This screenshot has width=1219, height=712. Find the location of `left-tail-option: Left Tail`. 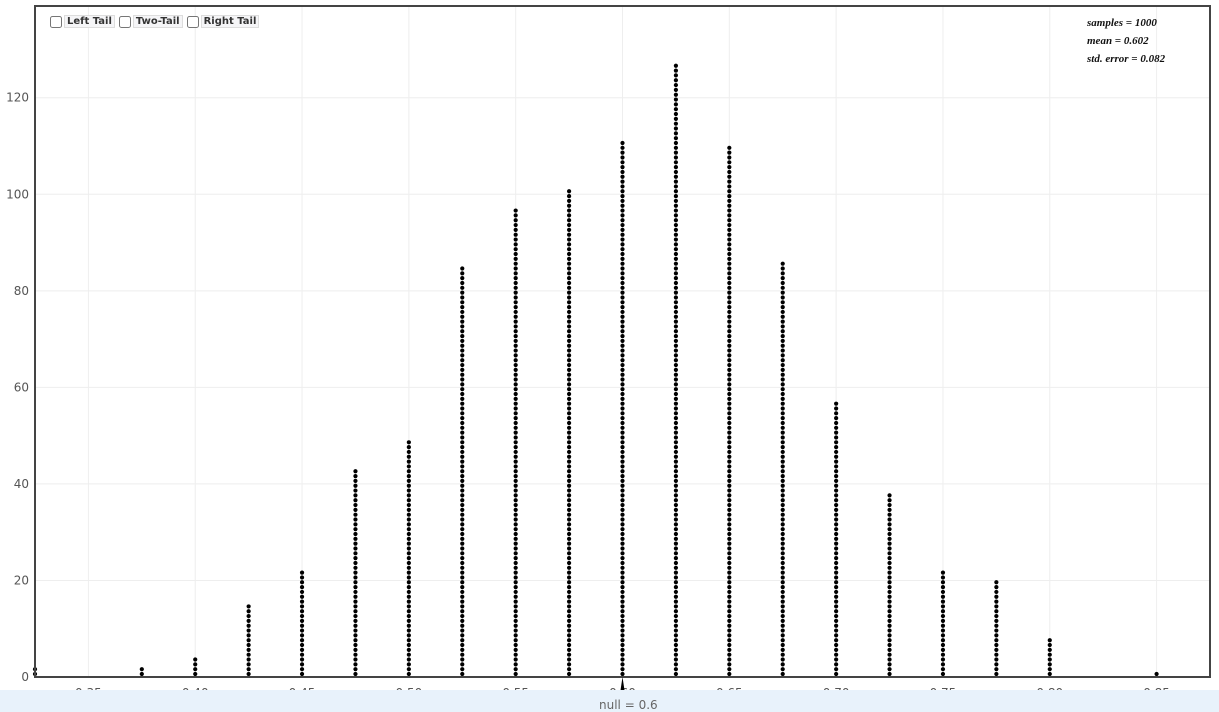

left-tail-option: Left Tail is located at coordinates (82, 21).